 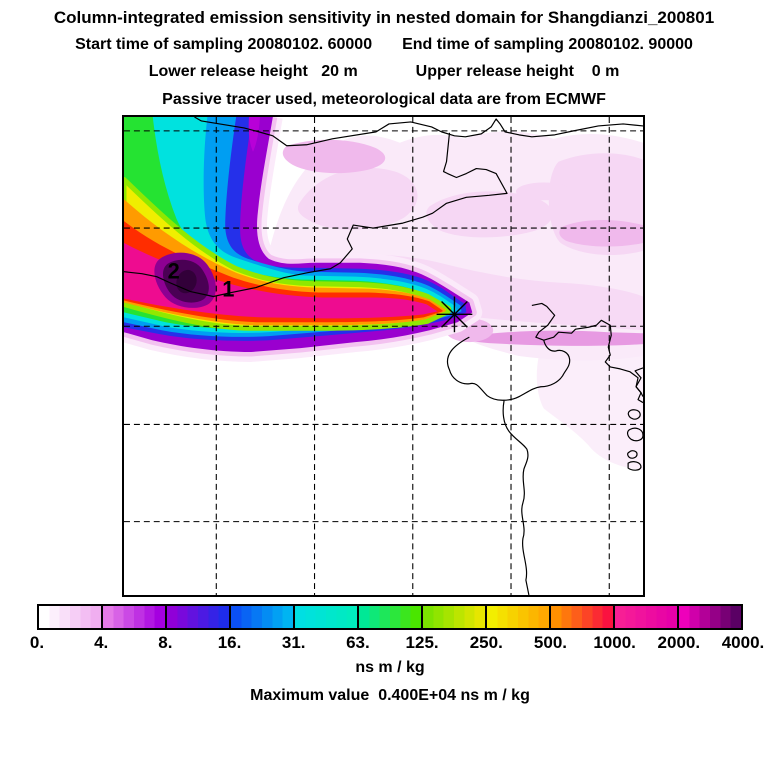 What do you see at coordinates (165, 642) in the screenshot?
I see `colorbar-tick-8: 8.` at bounding box center [165, 642].